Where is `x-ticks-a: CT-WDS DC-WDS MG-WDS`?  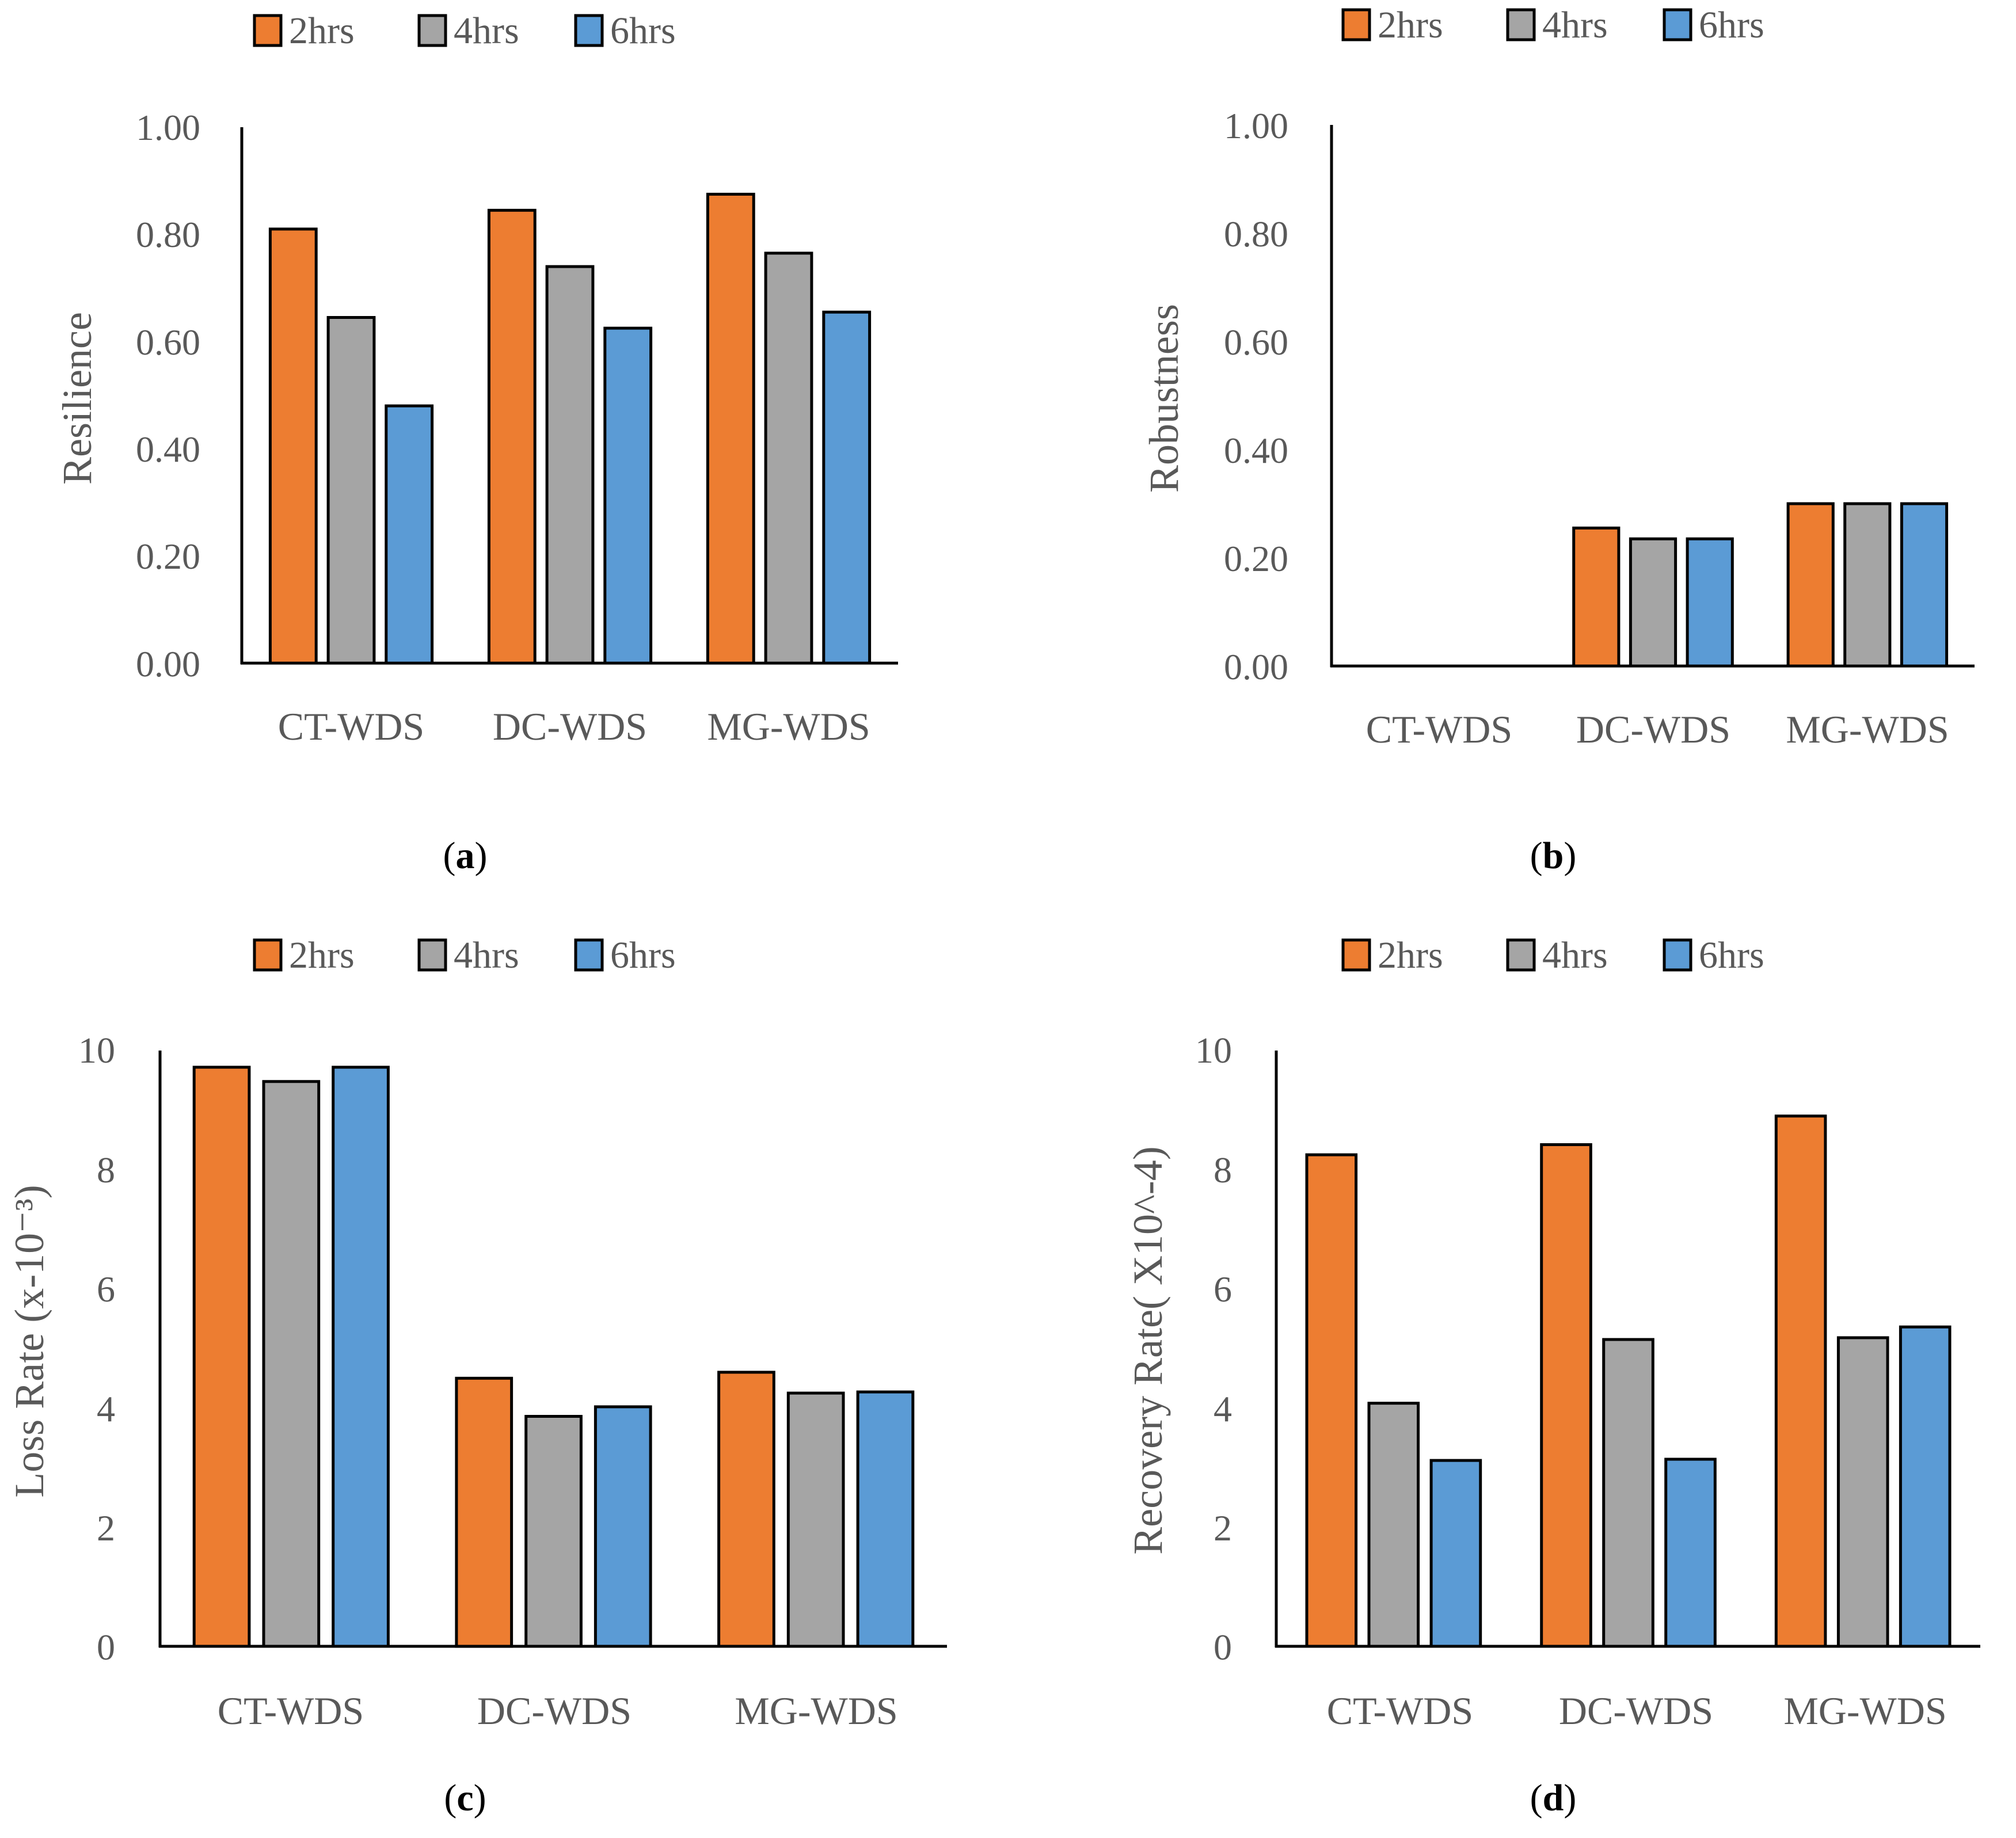 x-ticks-a: CT-WDS DC-WDS MG-WDS is located at coordinates (574, 726).